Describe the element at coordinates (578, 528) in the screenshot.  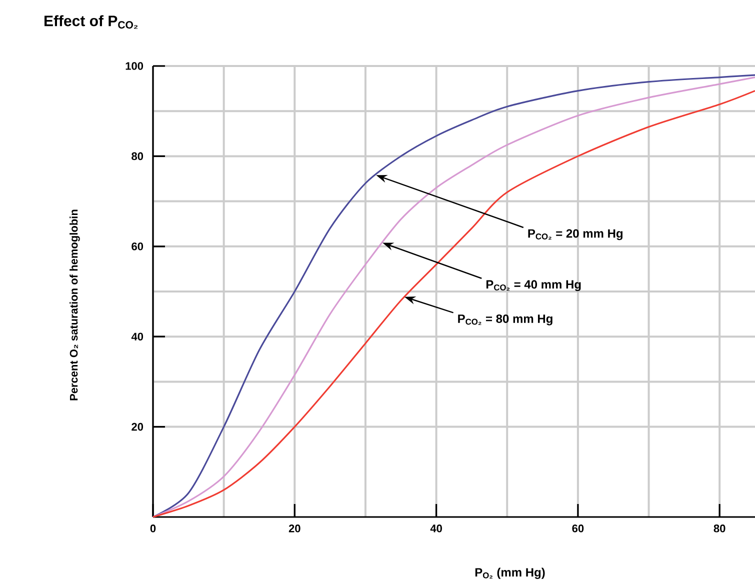
I see `x-tick-label: 60` at that location.